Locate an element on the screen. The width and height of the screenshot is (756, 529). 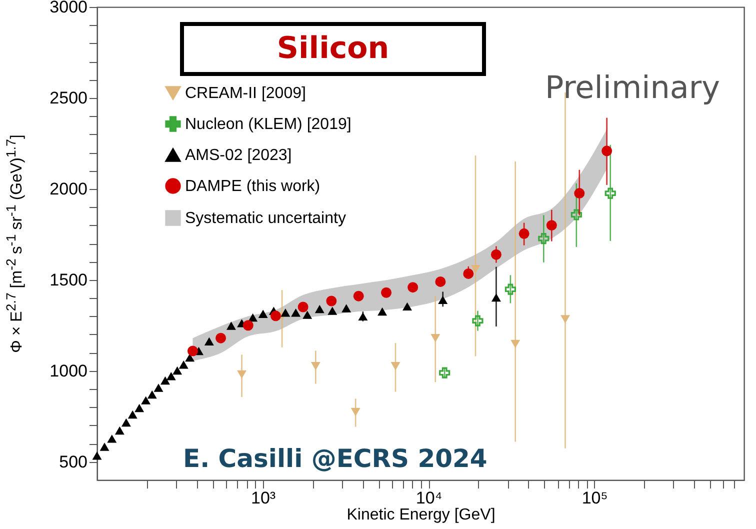
y-tick-label: 1500 is located at coordinates (69, 280).